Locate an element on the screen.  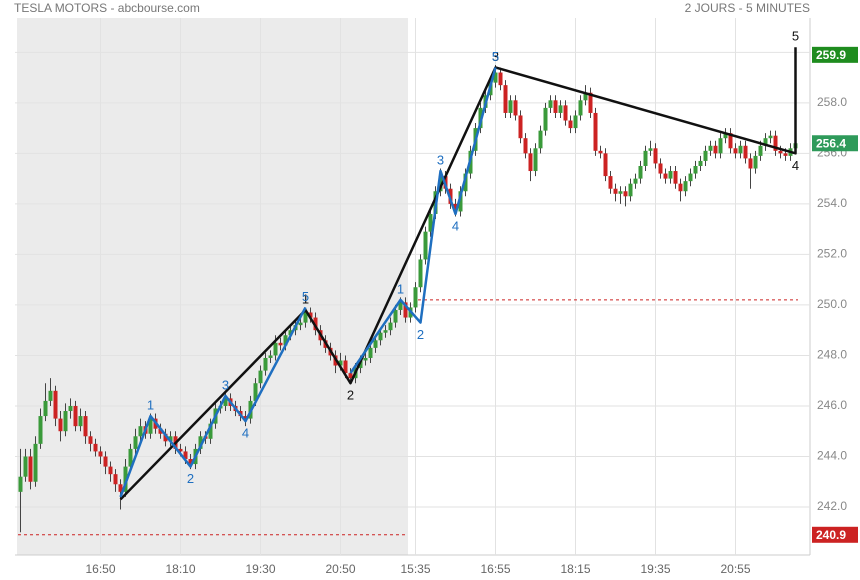
x-tick-label: 15:35 is located at coordinates (415, 569).